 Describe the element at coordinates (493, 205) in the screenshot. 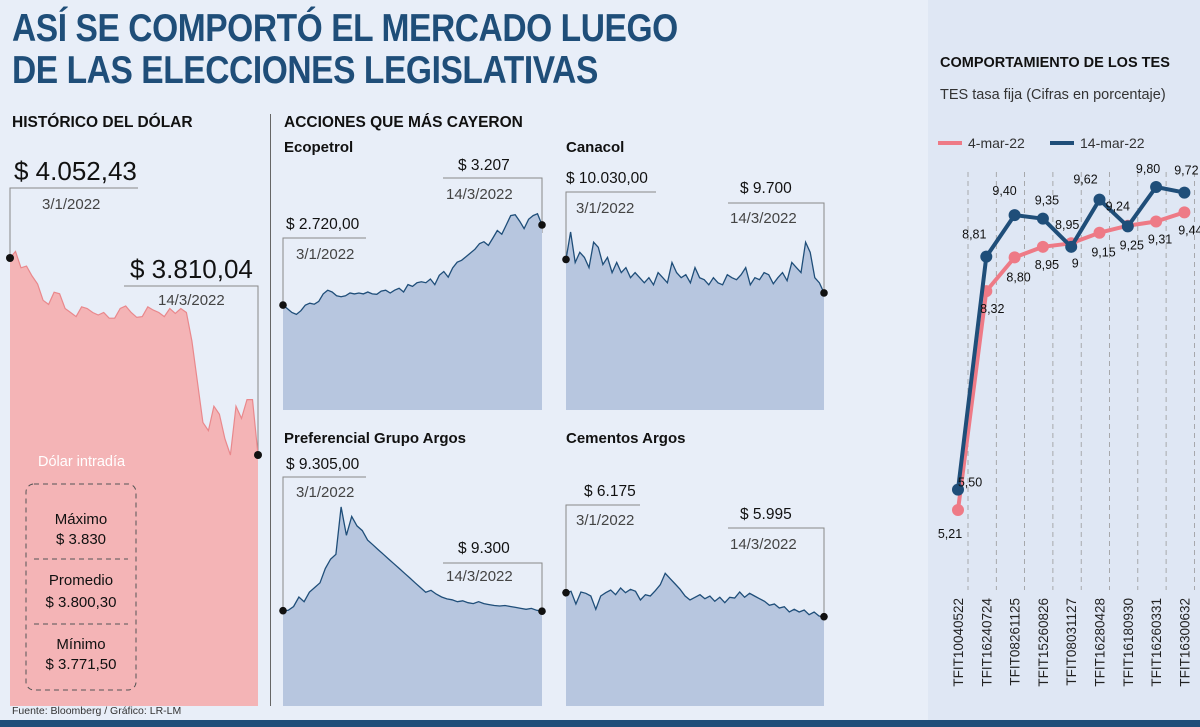

I see `ecopetrol-end-leader` at that location.